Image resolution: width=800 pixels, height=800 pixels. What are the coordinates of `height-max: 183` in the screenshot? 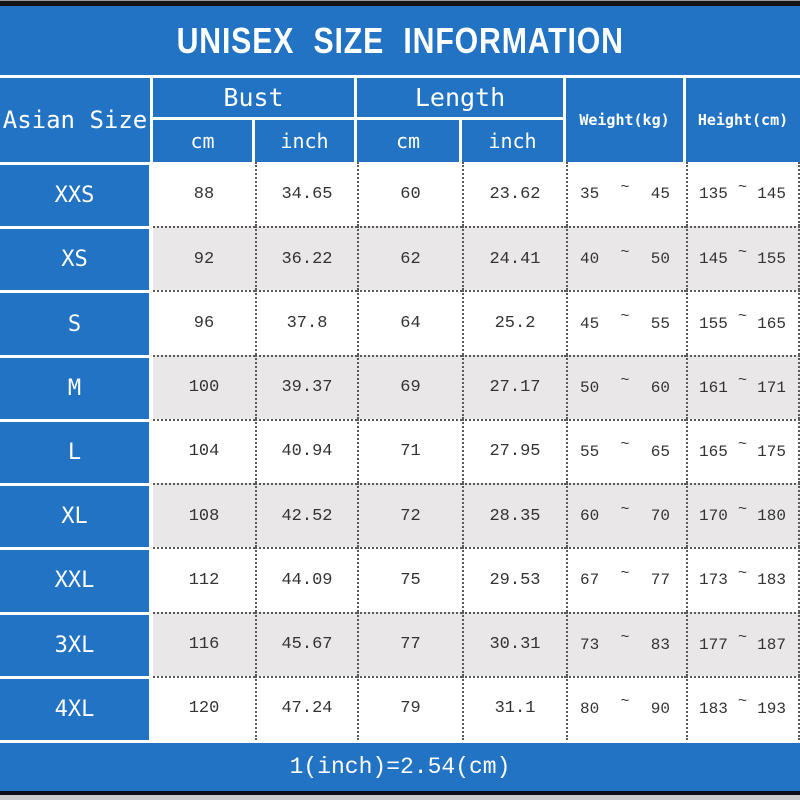 It's located at (771, 580).